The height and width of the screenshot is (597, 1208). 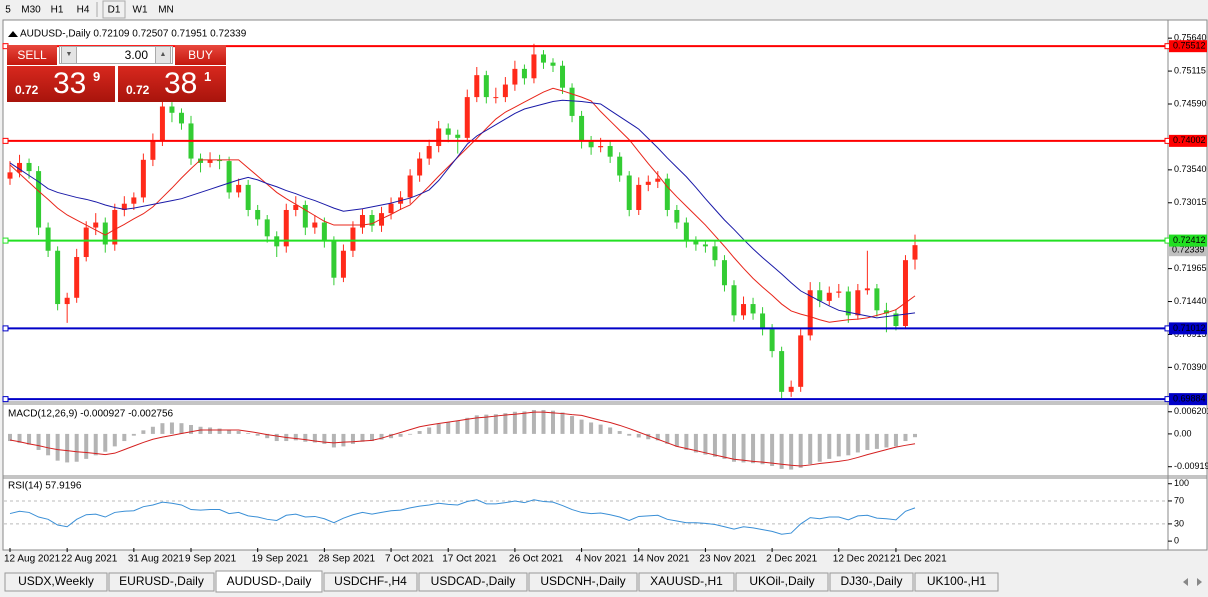 What do you see at coordinates (604, 9) in the screenshot?
I see `toolbar-bg` at bounding box center [604, 9].